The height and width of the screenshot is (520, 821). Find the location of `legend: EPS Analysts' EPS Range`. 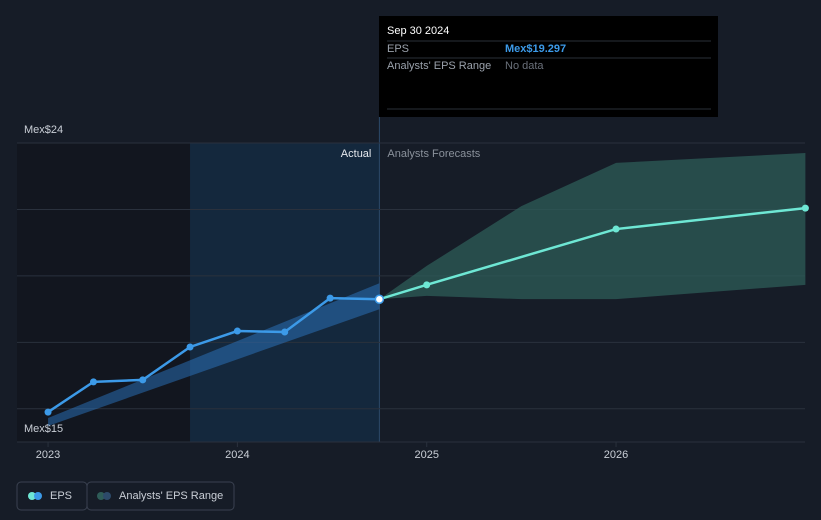

legend: EPS Analysts' EPS Range is located at coordinates (125, 496).